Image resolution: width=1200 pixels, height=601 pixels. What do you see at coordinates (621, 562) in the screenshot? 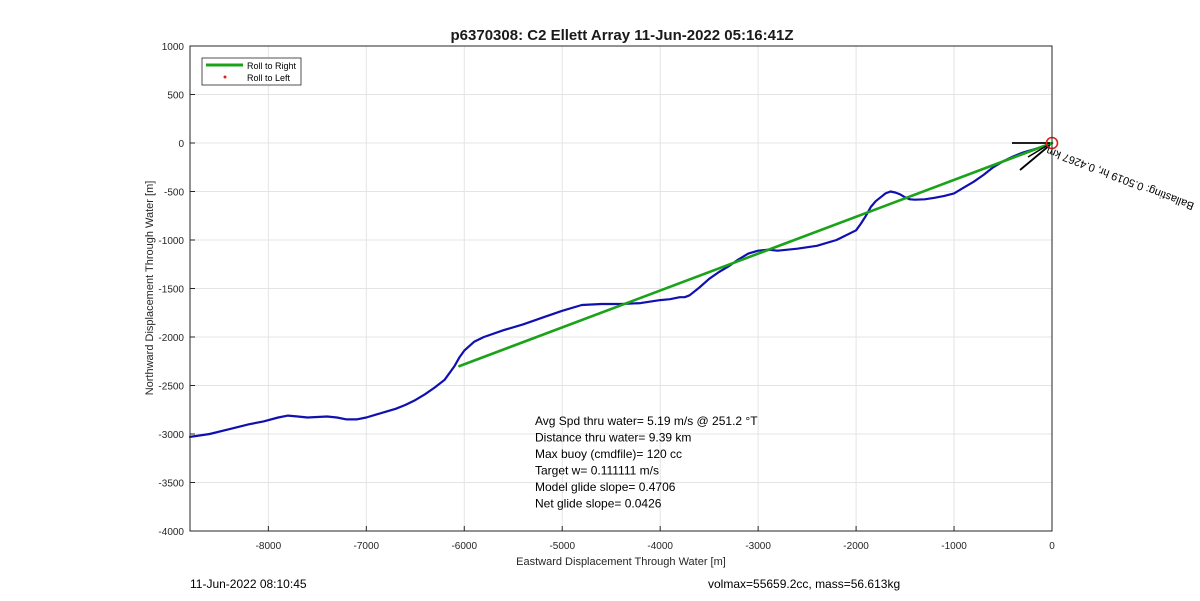
I see `x-axis-label: Eastward Displacement Through Water [m]` at bounding box center [621, 562].